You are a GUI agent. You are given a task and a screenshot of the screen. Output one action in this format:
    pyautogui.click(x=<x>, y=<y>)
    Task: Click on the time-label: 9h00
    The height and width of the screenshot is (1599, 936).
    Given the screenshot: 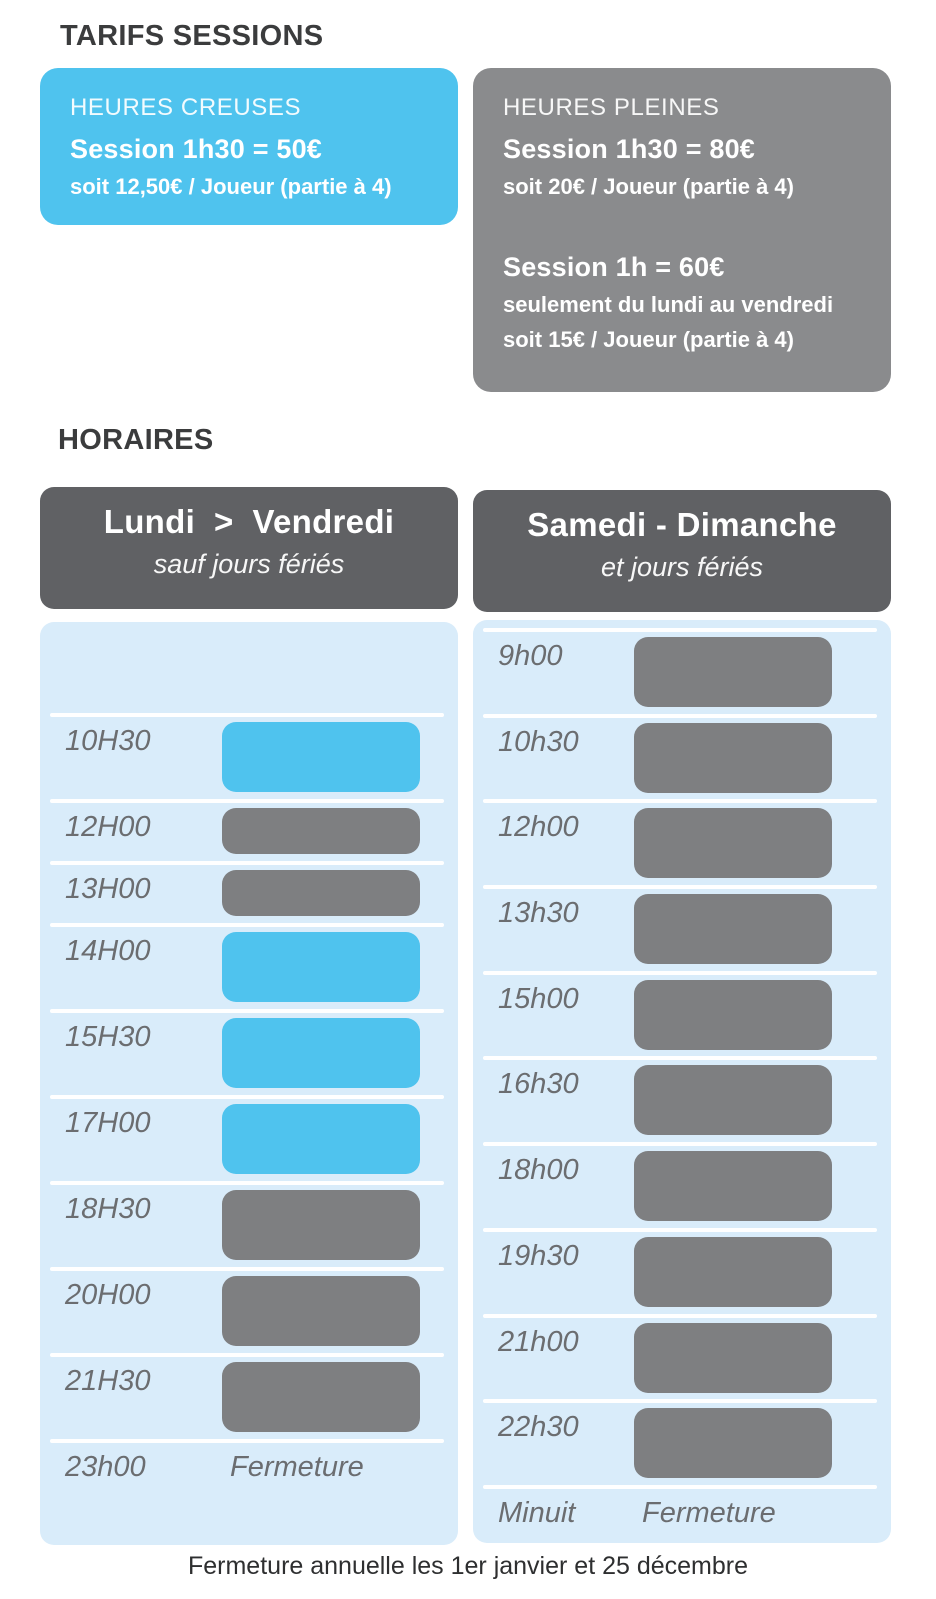 What is the action you would take?
    pyautogui.click(x=530, y=656)
    